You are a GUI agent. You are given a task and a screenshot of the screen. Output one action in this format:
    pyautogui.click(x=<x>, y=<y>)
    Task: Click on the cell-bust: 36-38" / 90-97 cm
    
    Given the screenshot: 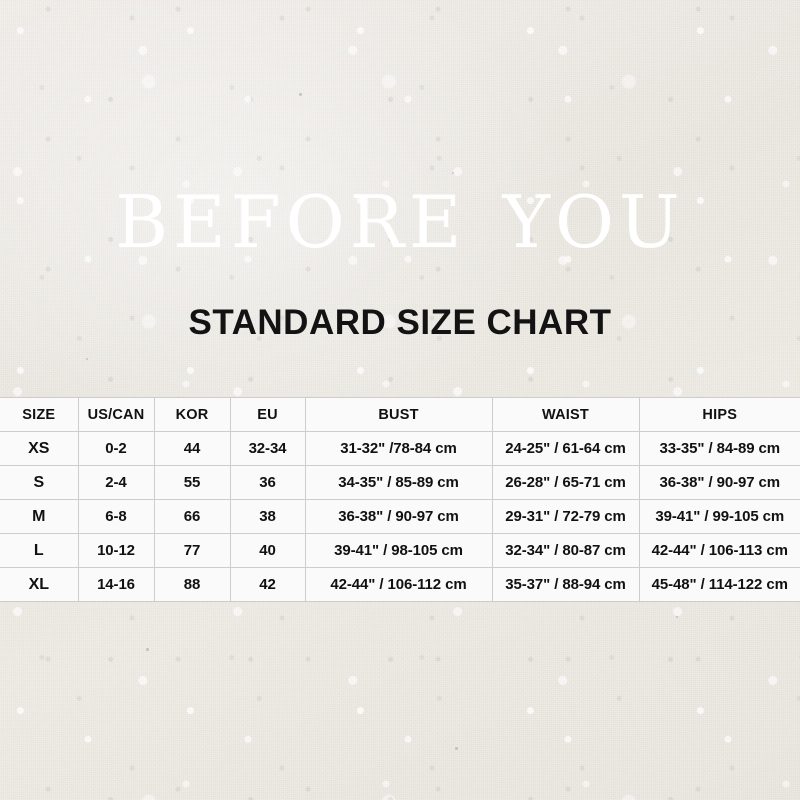 What is the action you would take?
    pyautogui.click(x=398, y=516)
    